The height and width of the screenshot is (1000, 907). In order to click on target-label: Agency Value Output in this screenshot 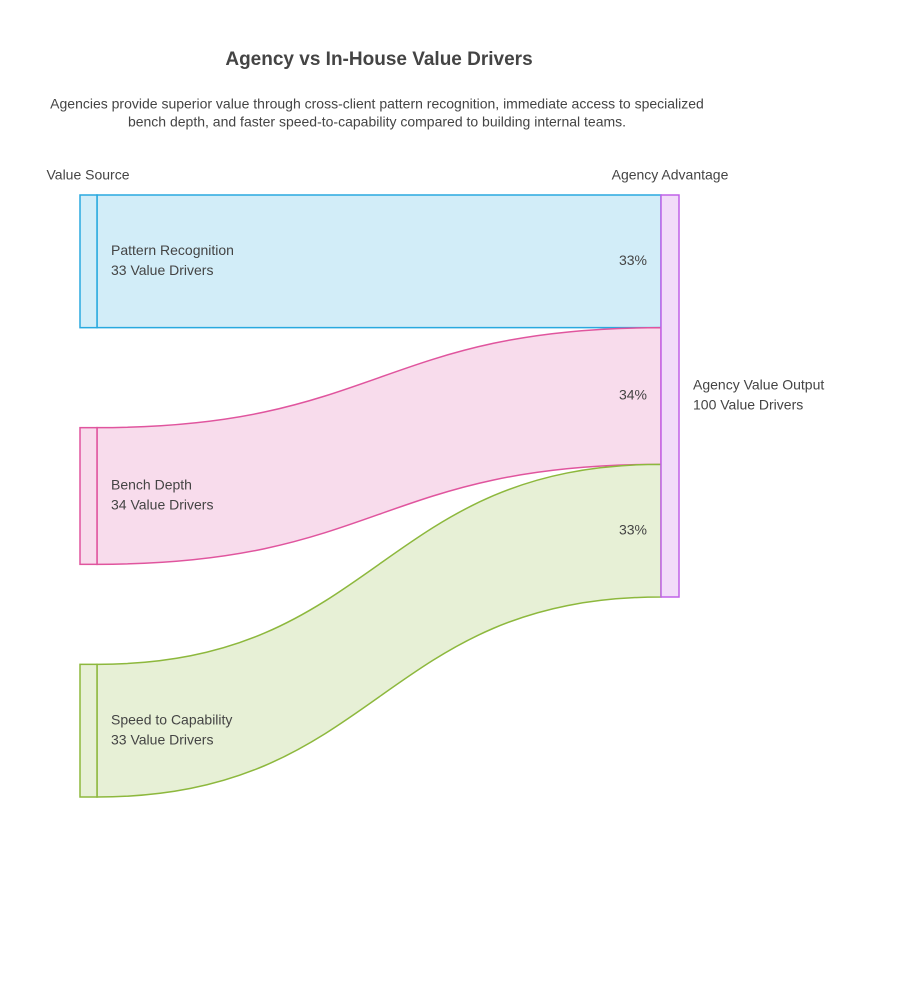, I will do `click(758, 385)`.